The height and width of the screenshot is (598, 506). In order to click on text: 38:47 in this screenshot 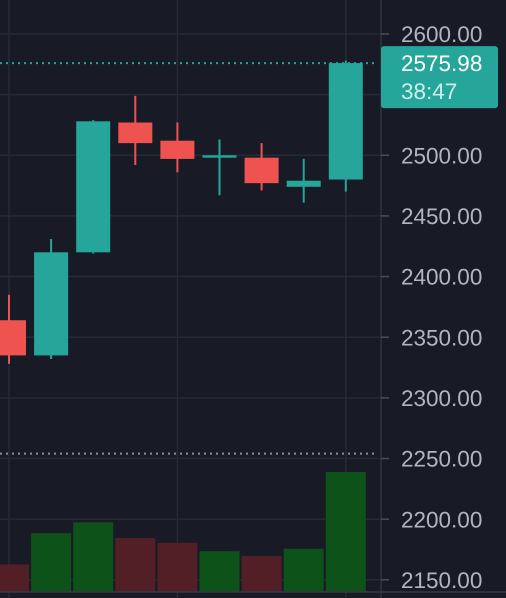, I will do `click(429, 91)`.